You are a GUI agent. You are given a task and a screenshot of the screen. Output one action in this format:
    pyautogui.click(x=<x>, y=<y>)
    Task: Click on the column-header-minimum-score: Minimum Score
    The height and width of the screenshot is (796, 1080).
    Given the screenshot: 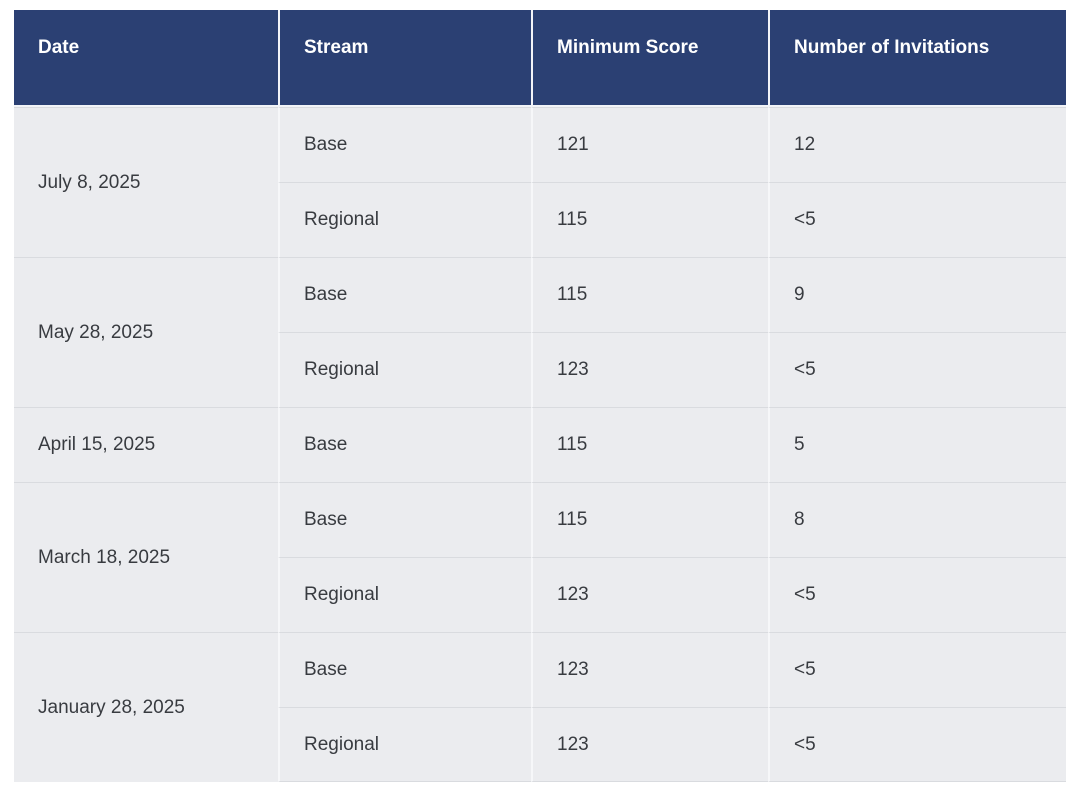 What is the action you would take?
    pyautogui.click(x=649, y=58)
    